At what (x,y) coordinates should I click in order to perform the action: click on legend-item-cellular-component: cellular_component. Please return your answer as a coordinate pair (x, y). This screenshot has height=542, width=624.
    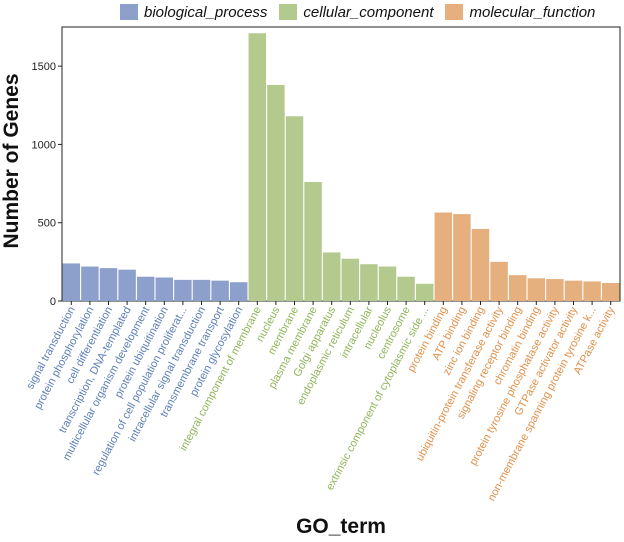
    Looking at the image, I should click on (356, 12).